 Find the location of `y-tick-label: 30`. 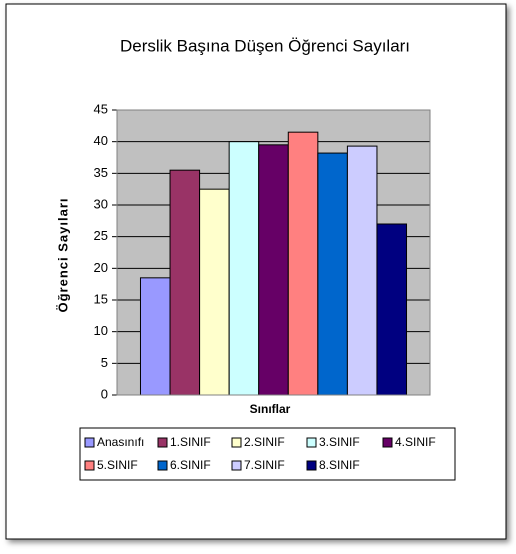

y-tick-label: 30 is located at coordinates (101, 203).